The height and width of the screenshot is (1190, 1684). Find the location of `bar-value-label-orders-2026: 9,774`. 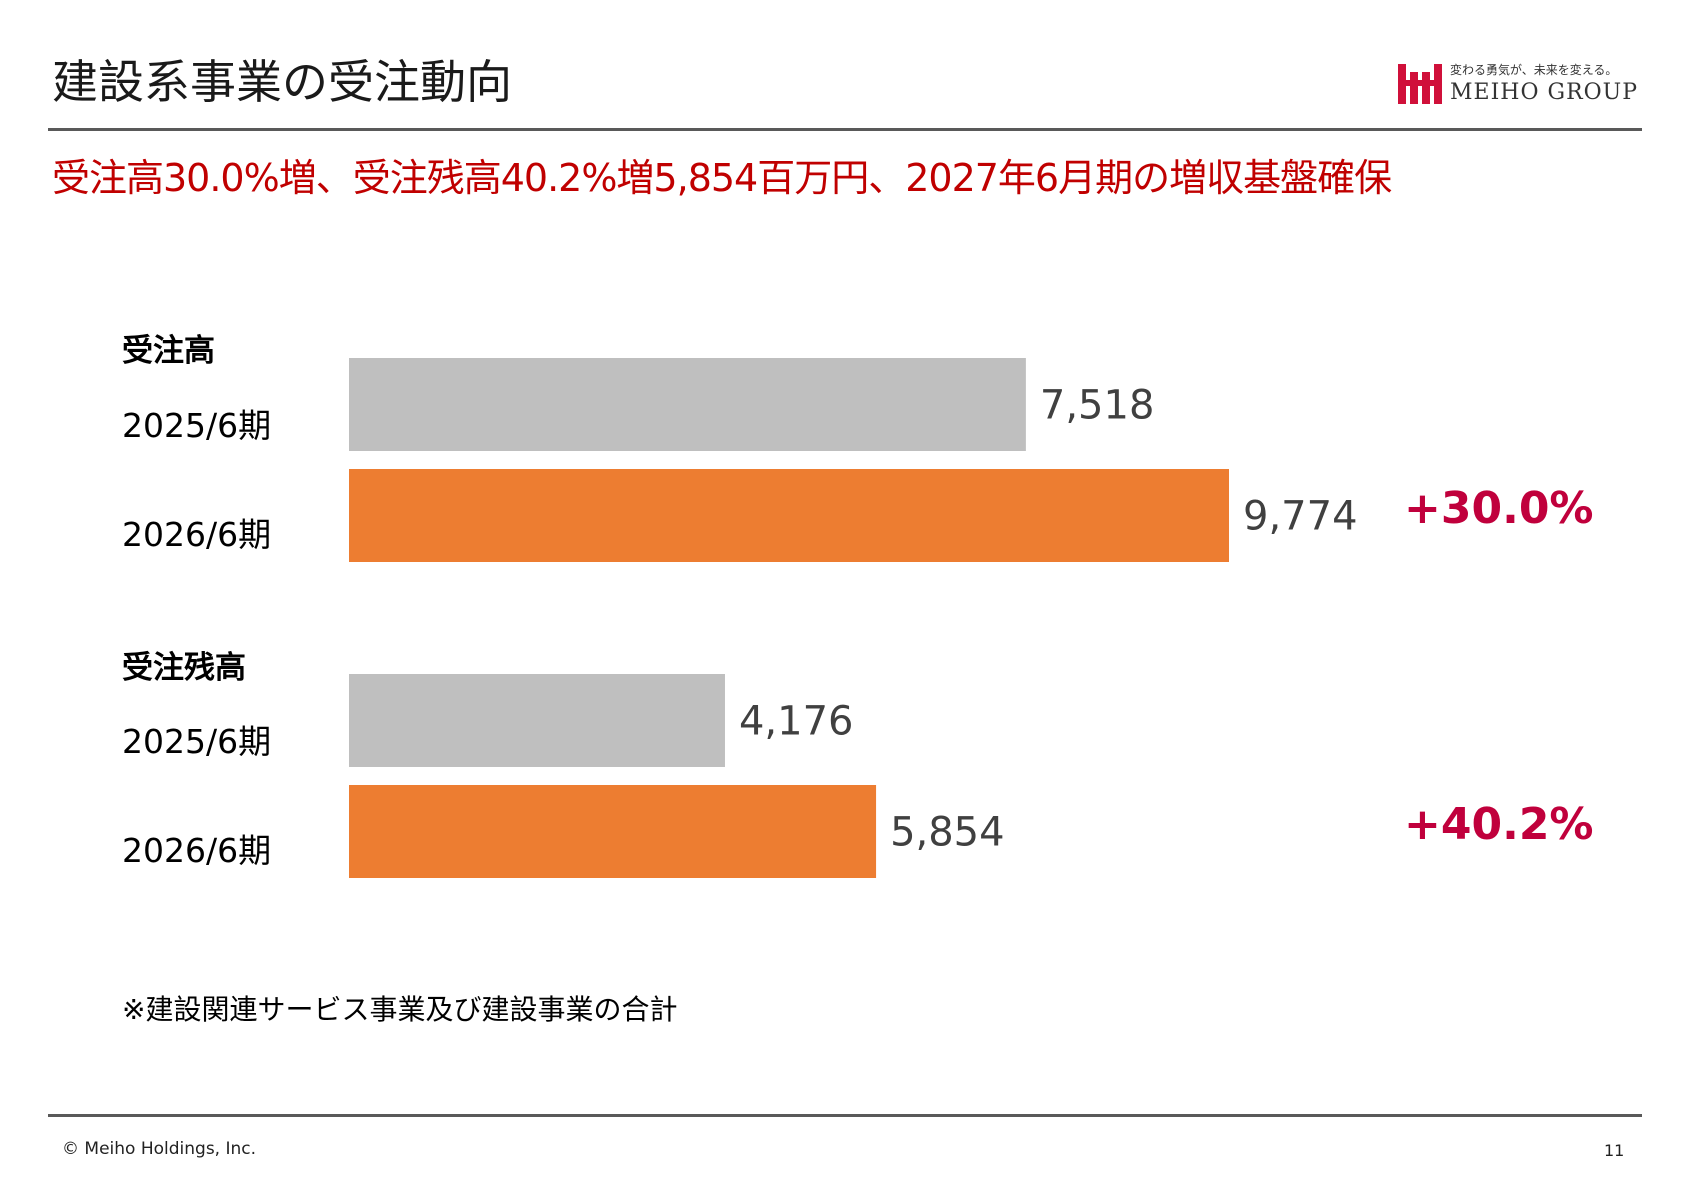

bar-value-label-orders-2026: 9,774 is located at coordinates (1300, 517).